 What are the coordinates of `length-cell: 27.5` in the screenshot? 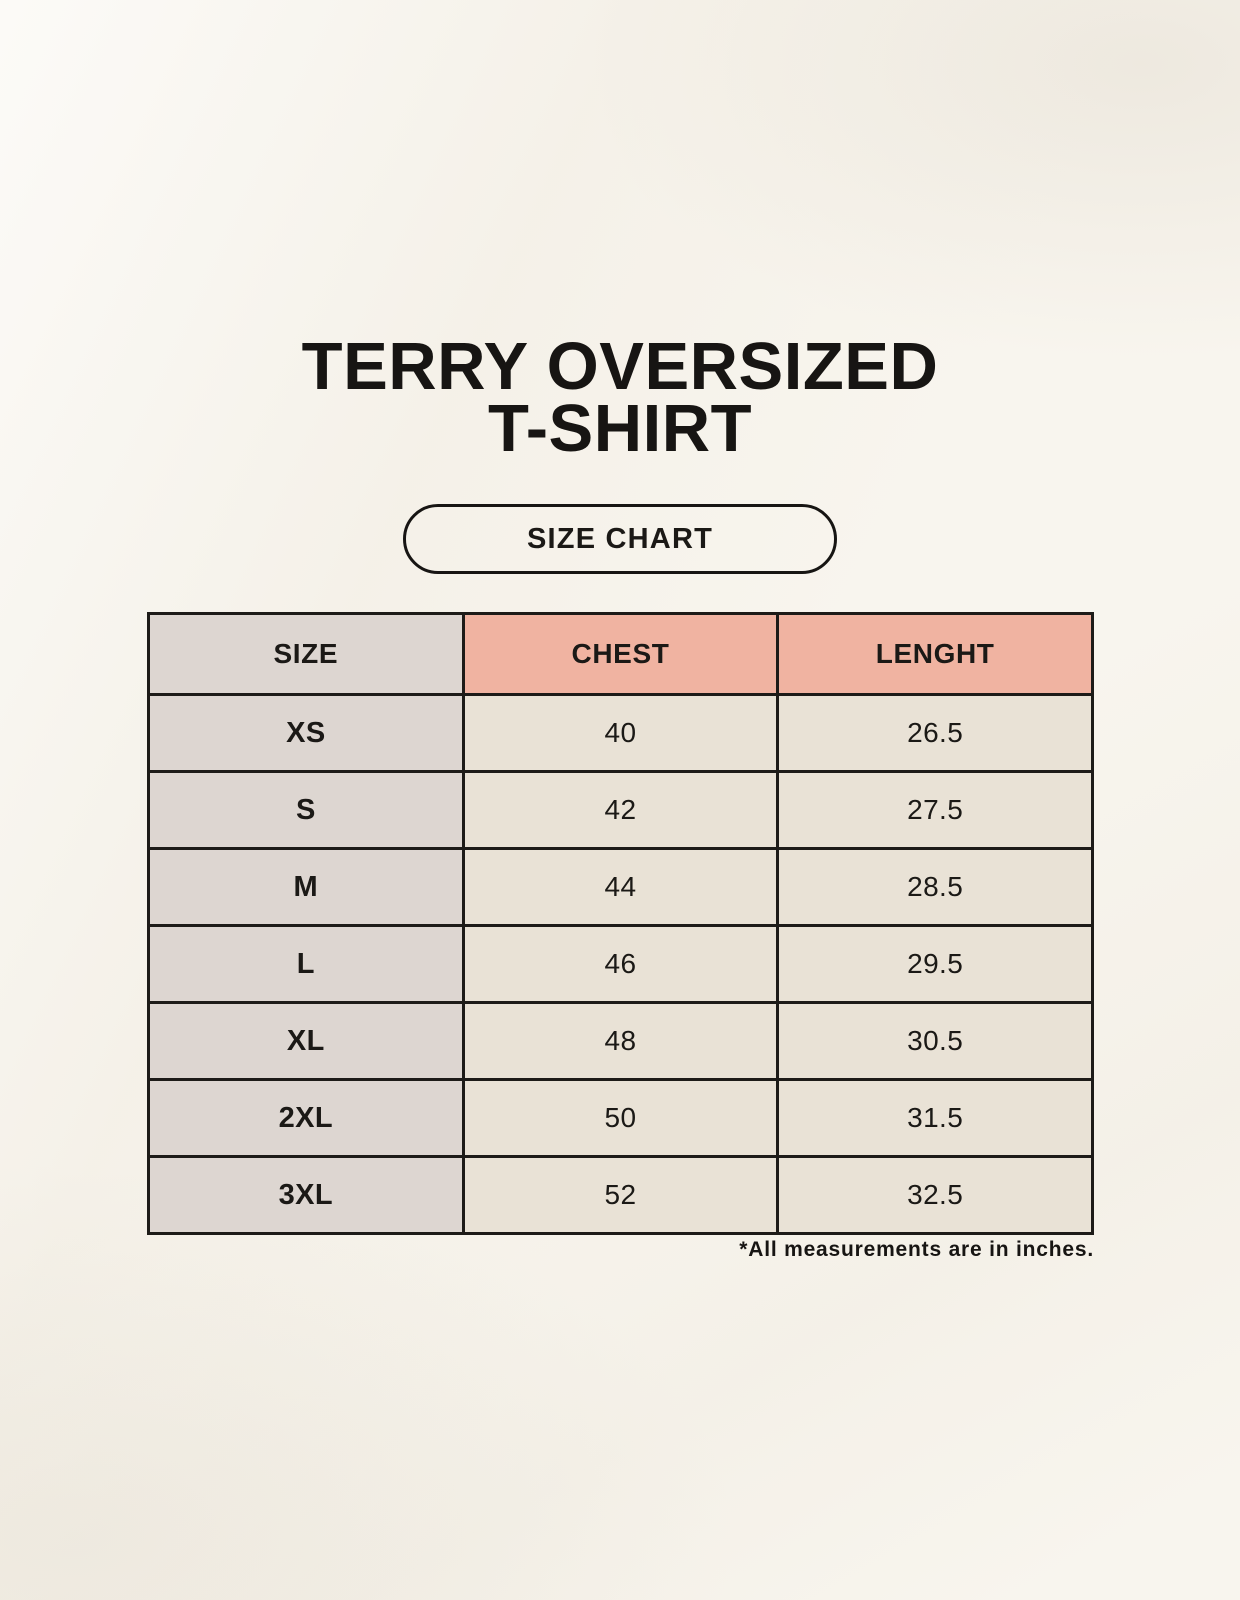 It's located at (935, 810).